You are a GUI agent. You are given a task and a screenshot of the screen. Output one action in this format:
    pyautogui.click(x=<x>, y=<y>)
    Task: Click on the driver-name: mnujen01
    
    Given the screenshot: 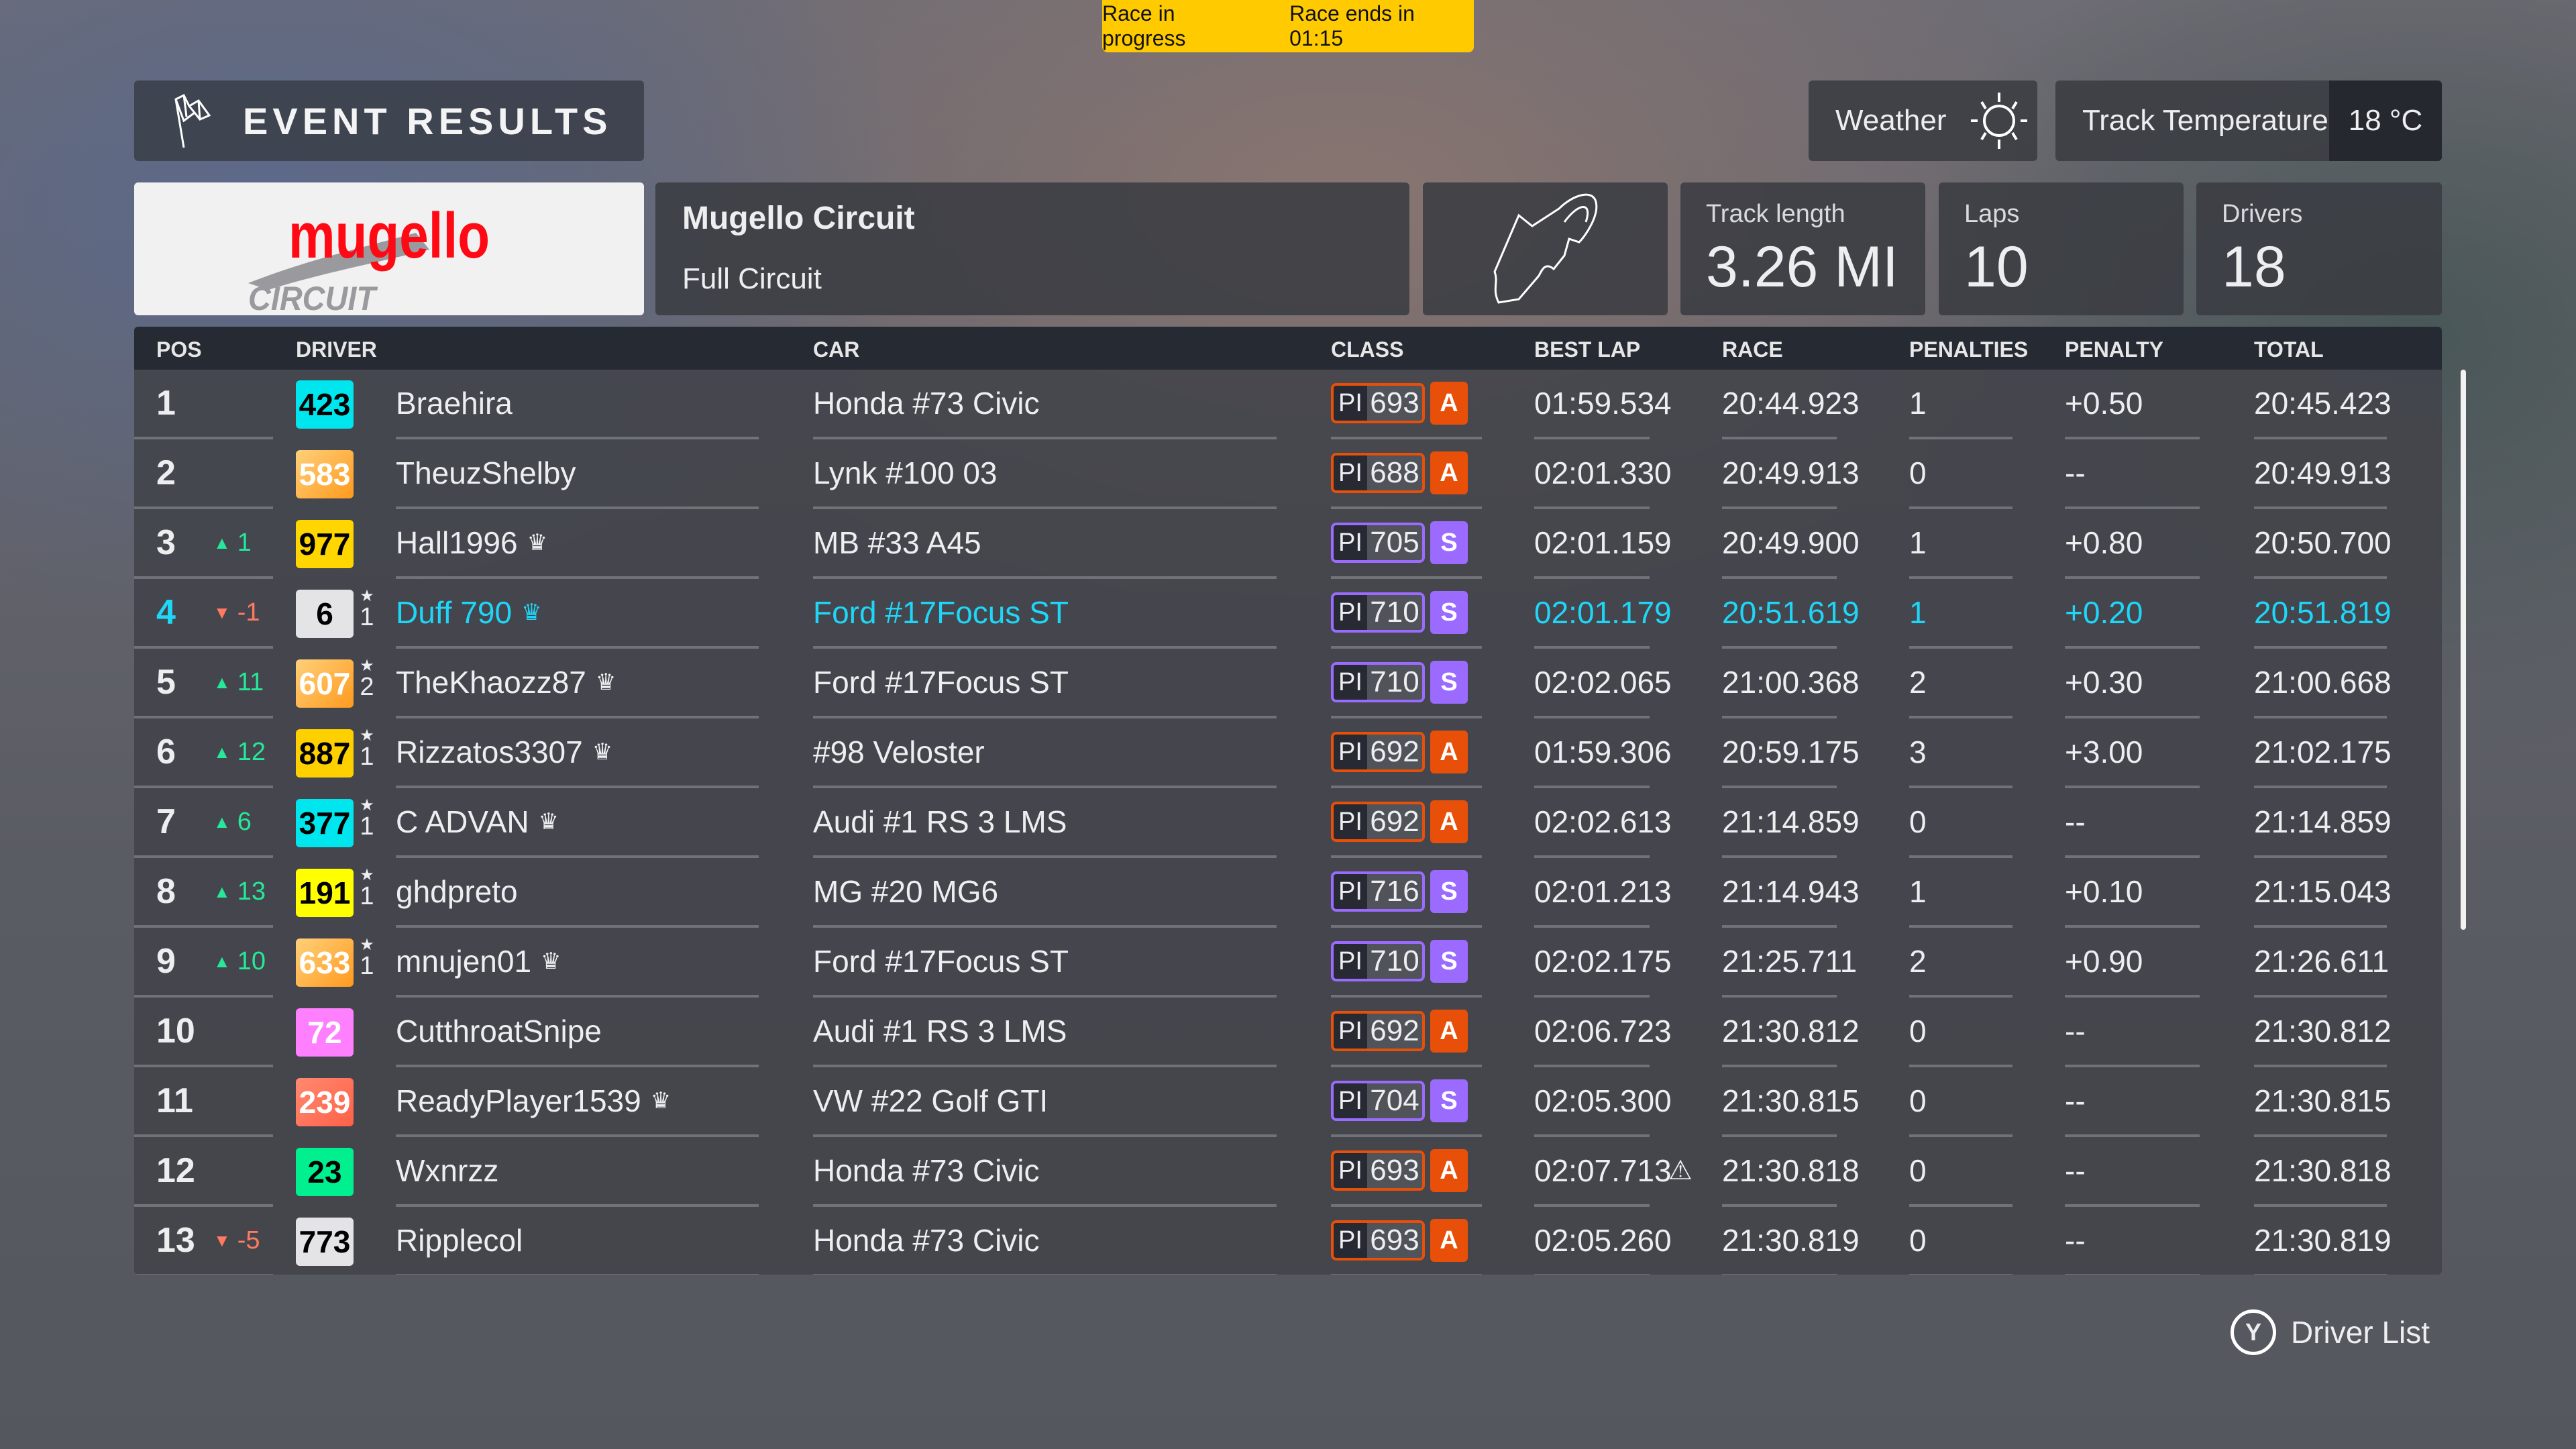 What is the action you would take?
    pyautogui.click(x=464, y=961)
    